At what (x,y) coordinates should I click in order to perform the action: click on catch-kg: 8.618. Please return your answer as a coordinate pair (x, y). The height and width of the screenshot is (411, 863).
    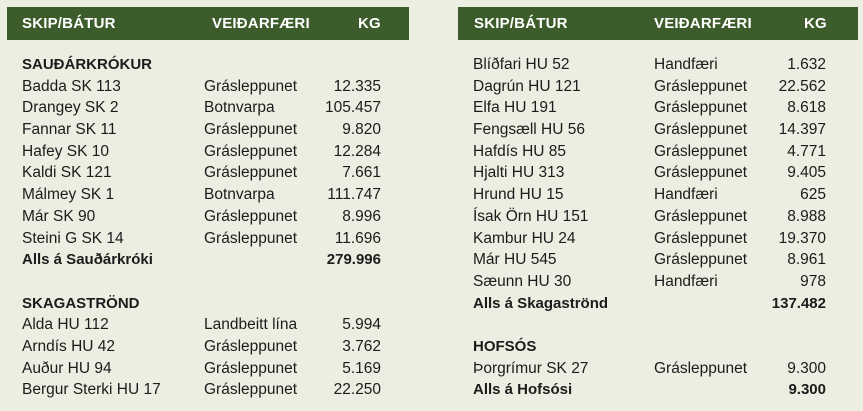
    Looking at the image, I should click on (806, 108).